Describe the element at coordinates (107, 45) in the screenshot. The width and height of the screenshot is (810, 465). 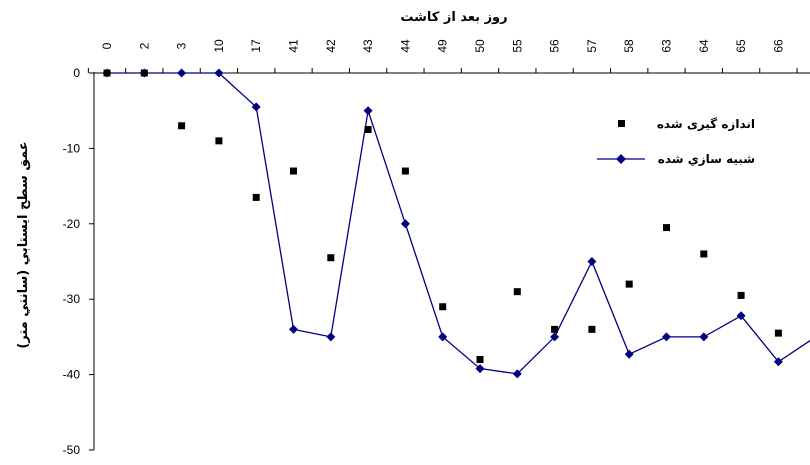
I see `x-tick-label: 0` at that location.